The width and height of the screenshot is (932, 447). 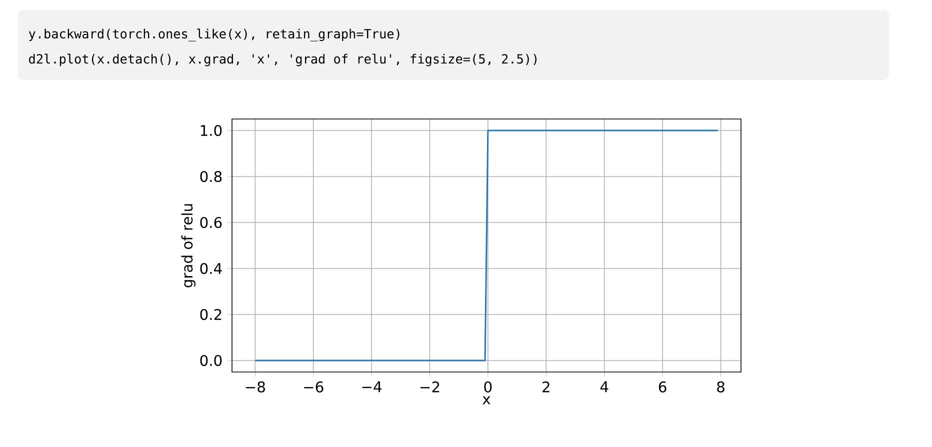 What do you see at coordinates (211, 222) in the screenshot?
I see `y-tick-label: 0.6` at bounding box center [211, 222].